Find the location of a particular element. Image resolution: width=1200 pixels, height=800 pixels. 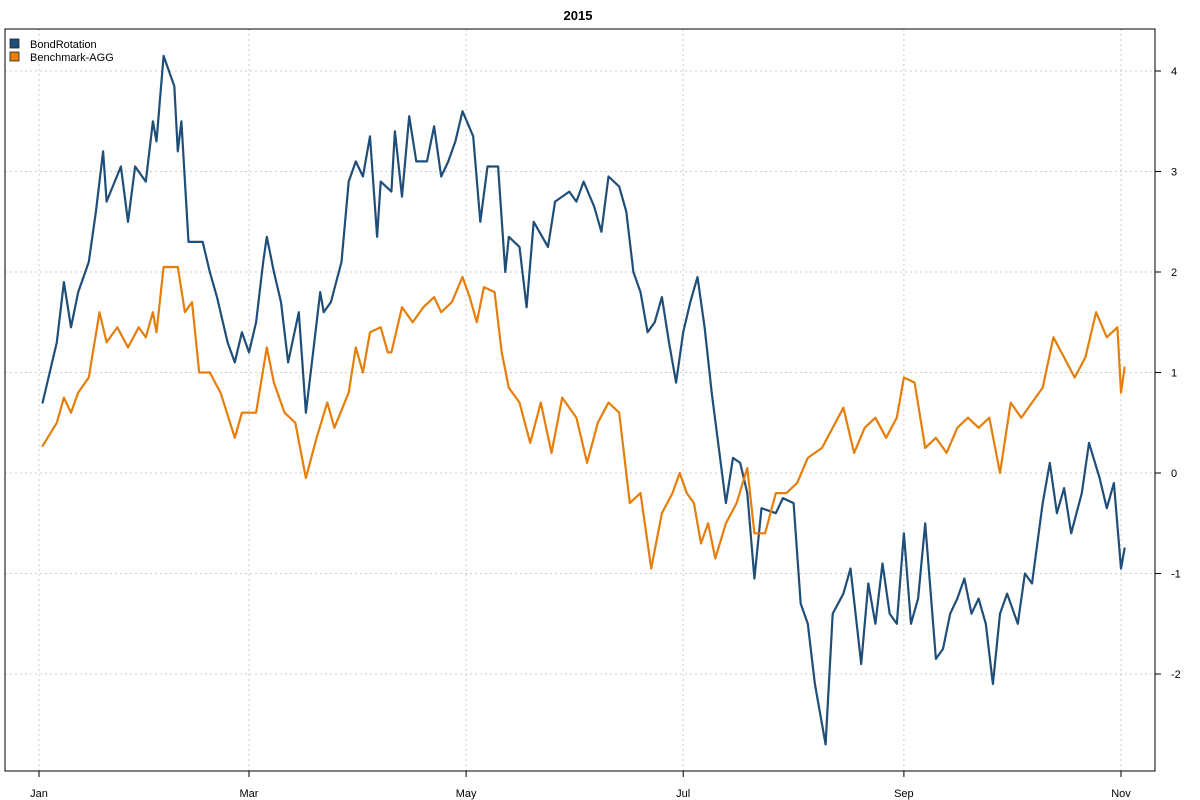

y-tick-label: 4 is located at coordinates (1174, 72).